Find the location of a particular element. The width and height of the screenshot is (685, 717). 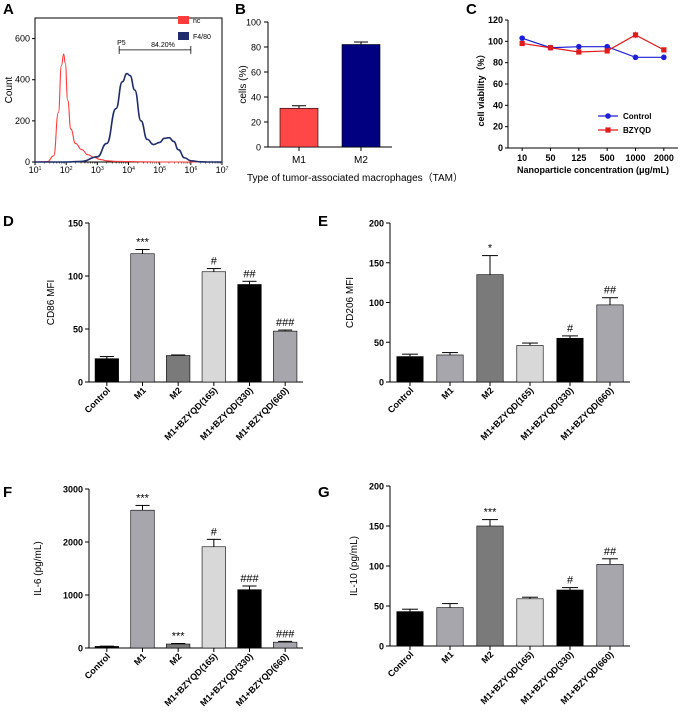

x-tick-label: 10⁶ is located at coordinates (190, 170).